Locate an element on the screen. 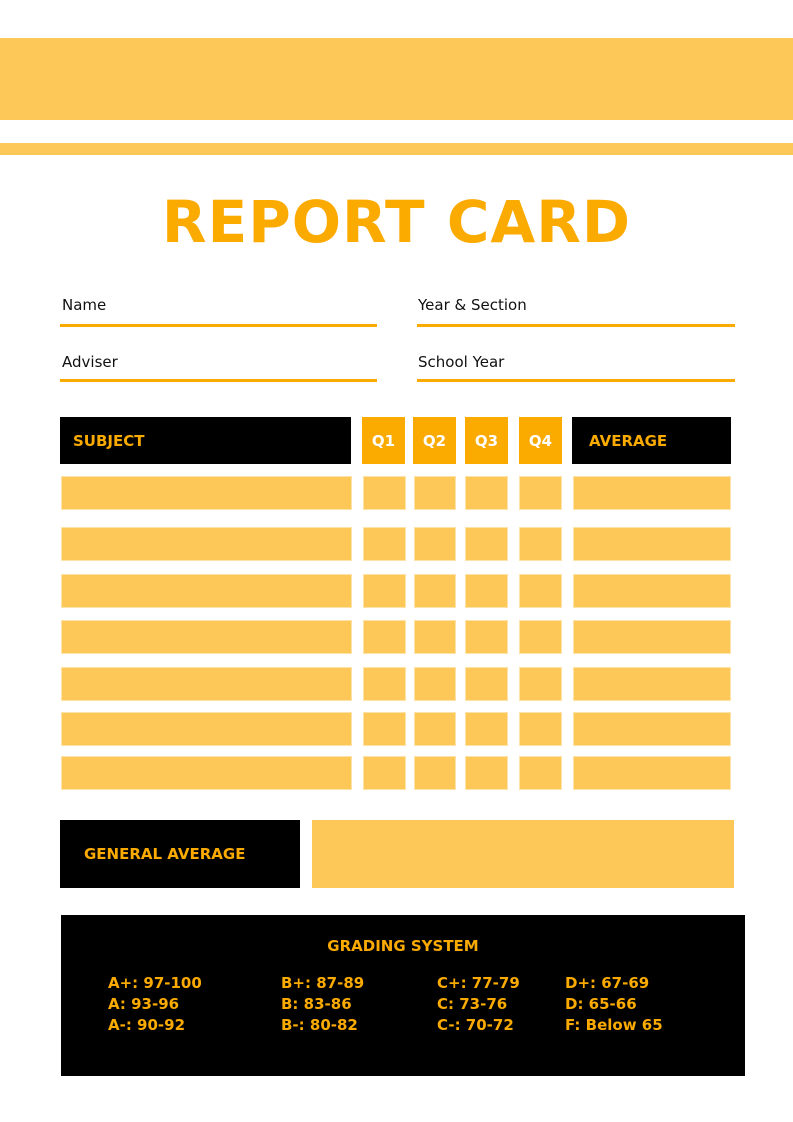 The width and height of the screenshot is (793, 1122). grade-range: D+: 67-69 is located at coordinates (607, 983).